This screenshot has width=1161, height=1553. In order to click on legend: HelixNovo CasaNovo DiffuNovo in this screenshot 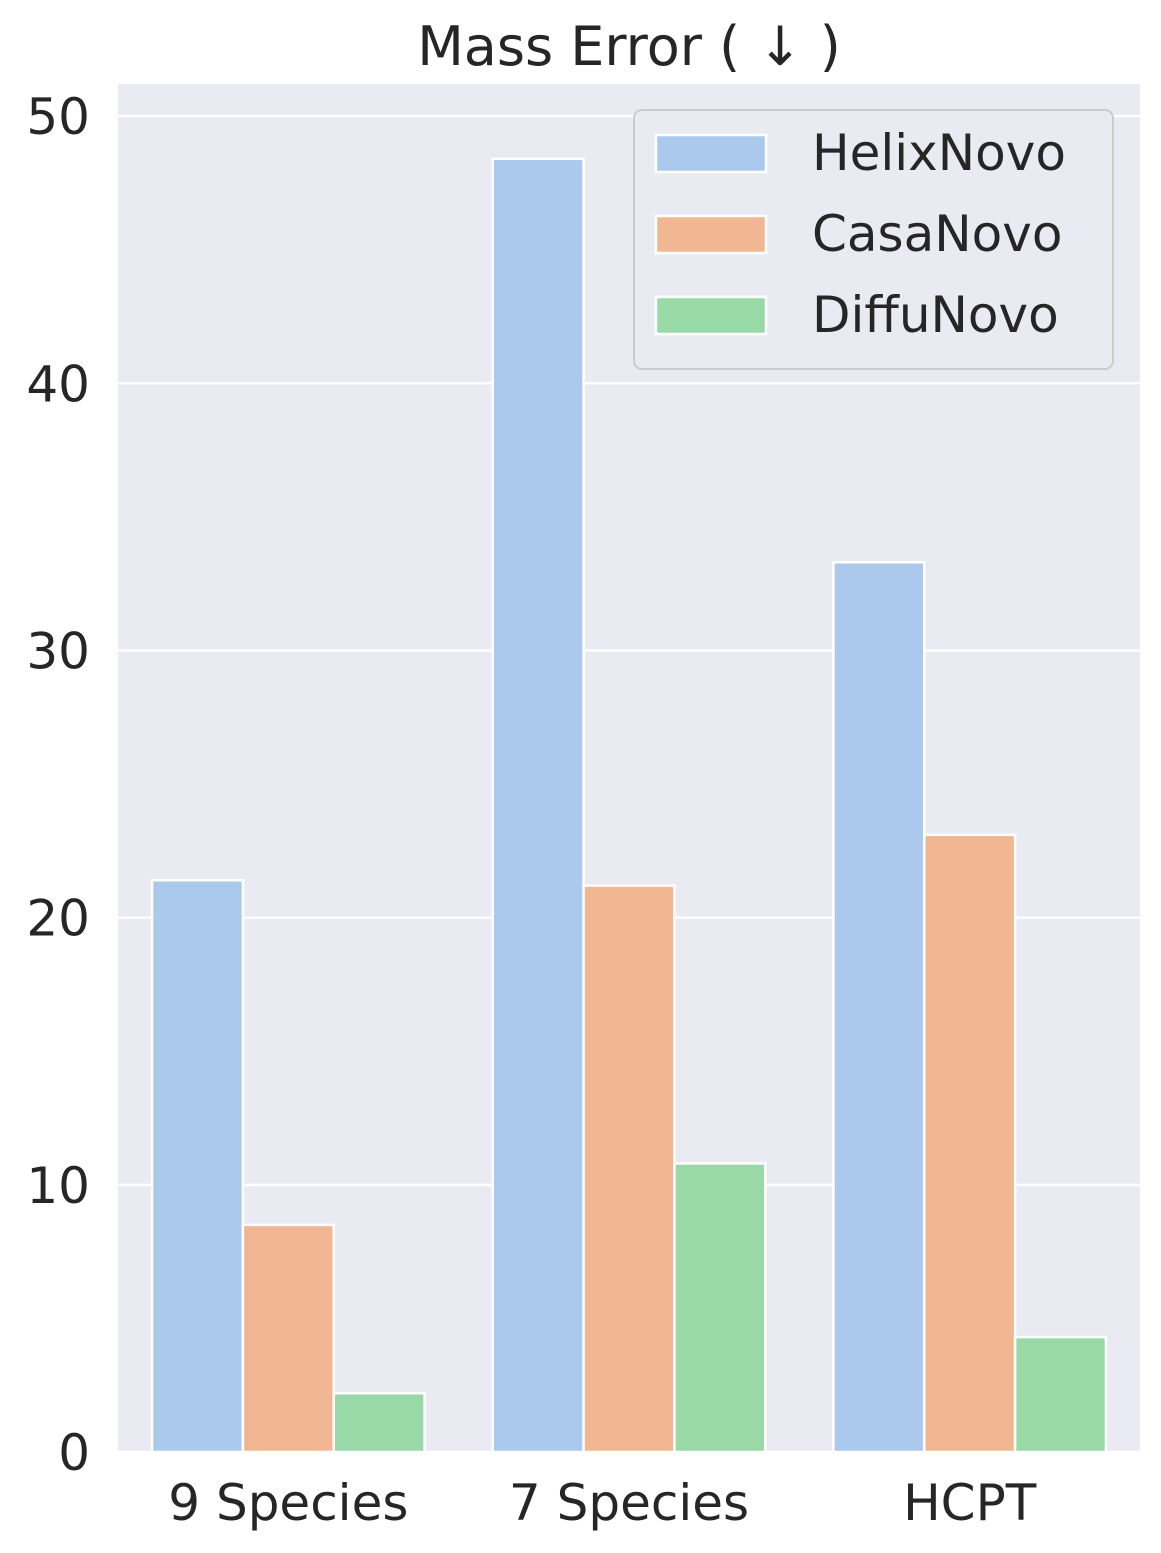, I will do `click(873, 239)`.